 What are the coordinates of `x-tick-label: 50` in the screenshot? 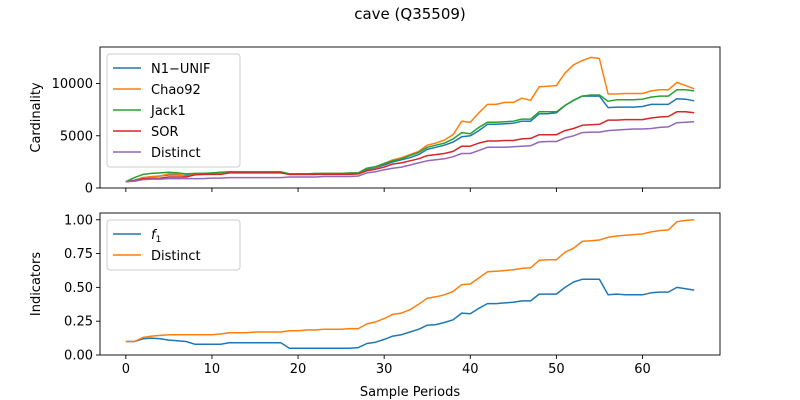 It's located at (556, 369).